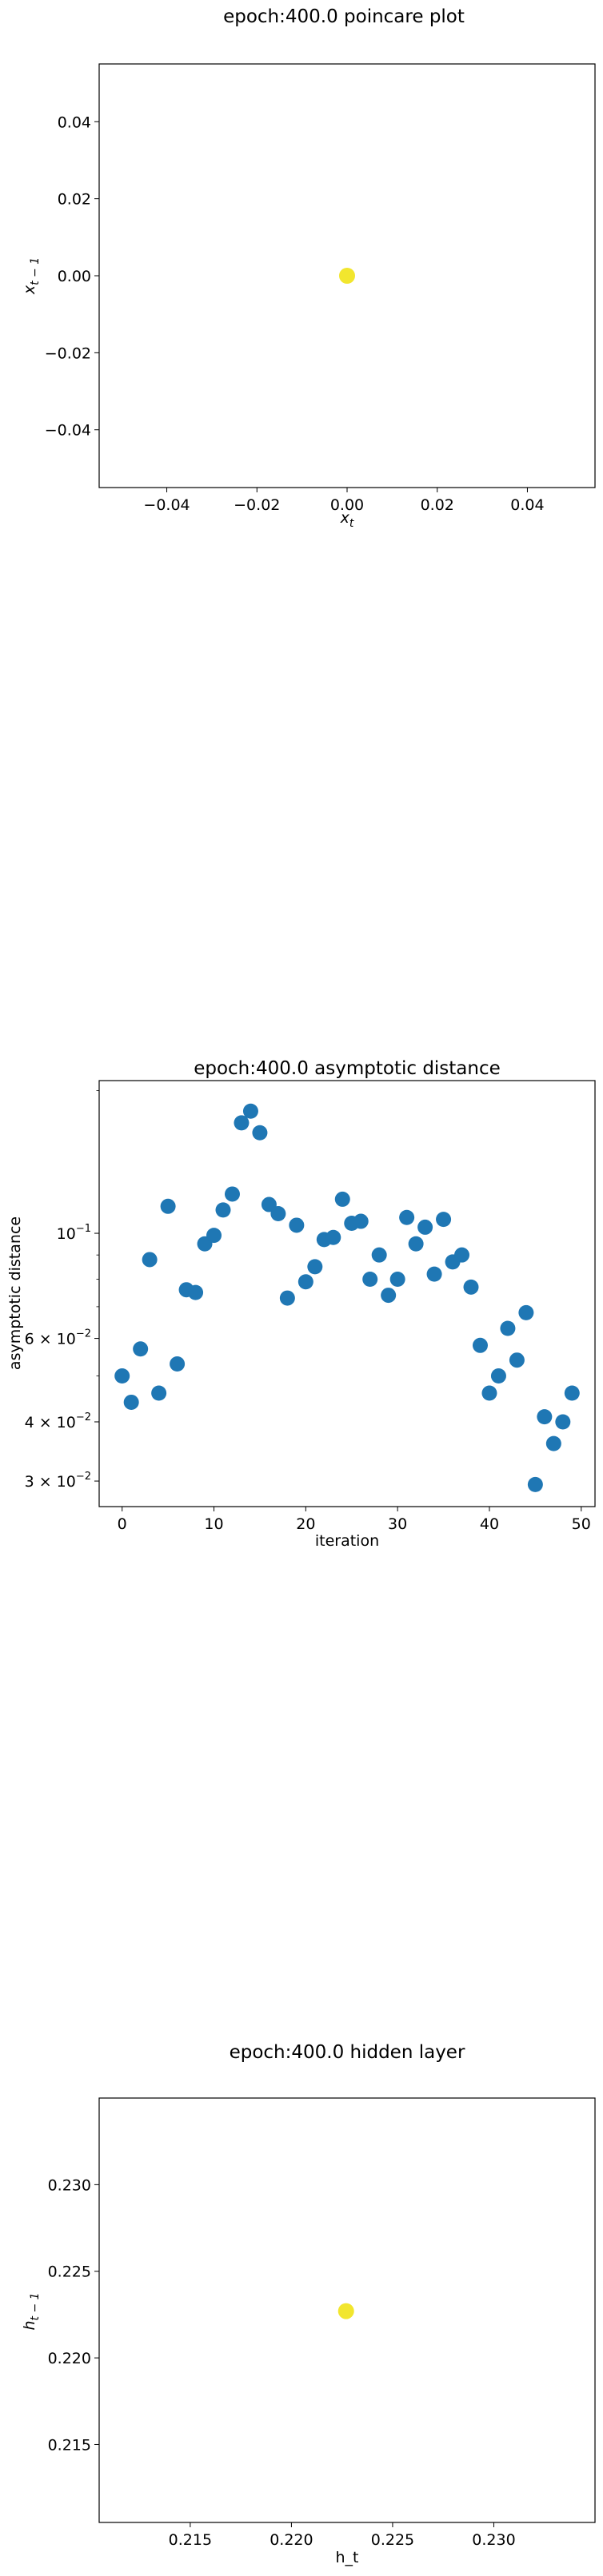 The width and height of the screenshot is (603, 2576). I want to click on chart-title: epoch:400.0 hidden layer, so click(347, 2052).